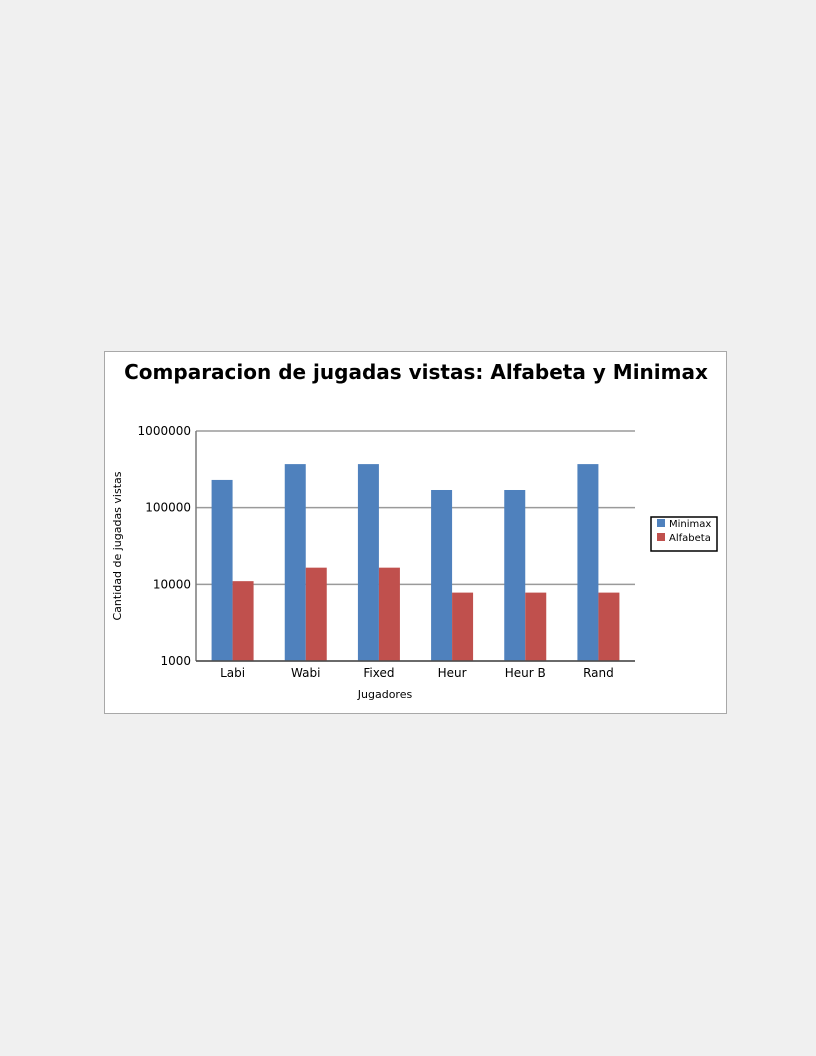 This screenshot has width=816, height=1056. I want to click on bar-minimax-heur, so click(442, 575).